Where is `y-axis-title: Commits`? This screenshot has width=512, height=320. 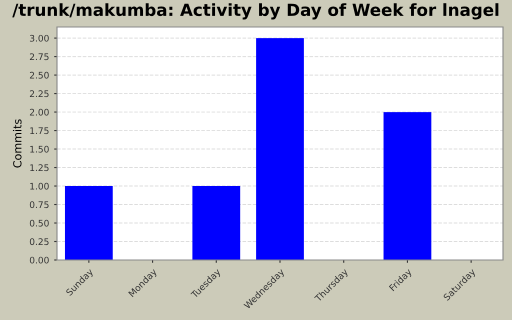
y-axis-title: Commits is located at coordinates (17, 143).